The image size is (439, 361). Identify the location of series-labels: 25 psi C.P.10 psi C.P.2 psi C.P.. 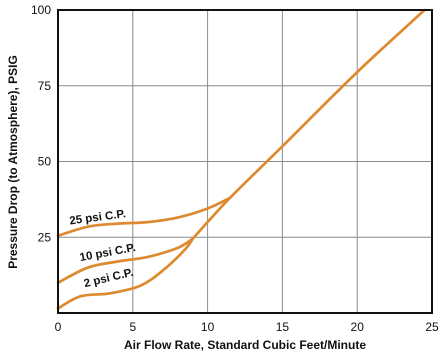
(103, 249).